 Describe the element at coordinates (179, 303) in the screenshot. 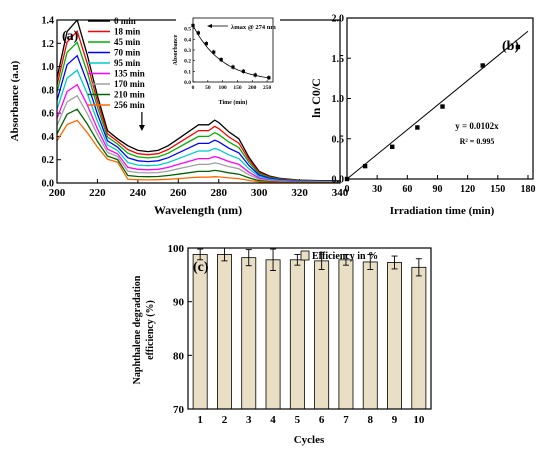

I see `panel-c-ytick-label: 90` at that location.